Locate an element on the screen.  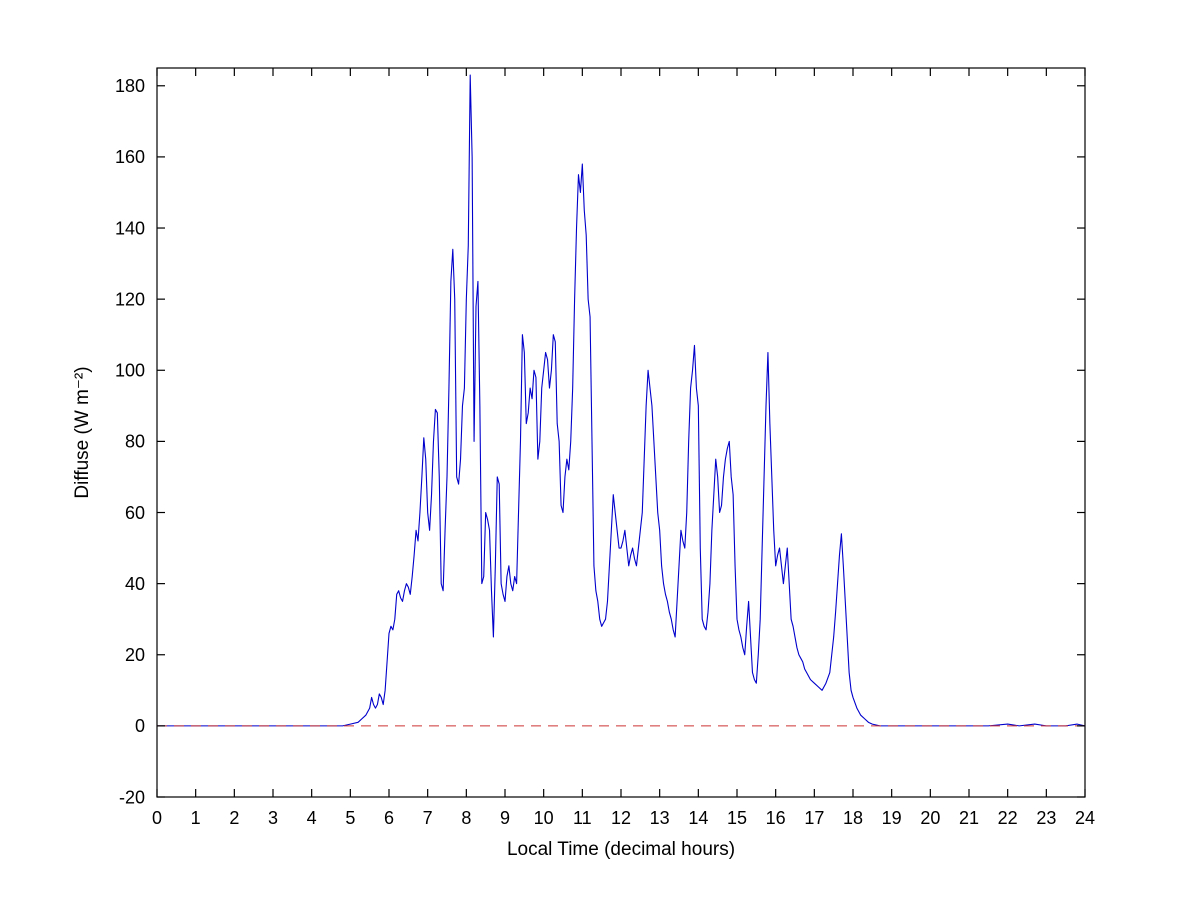
x-tick-label: 24 is located at coordinates (1085, 818).